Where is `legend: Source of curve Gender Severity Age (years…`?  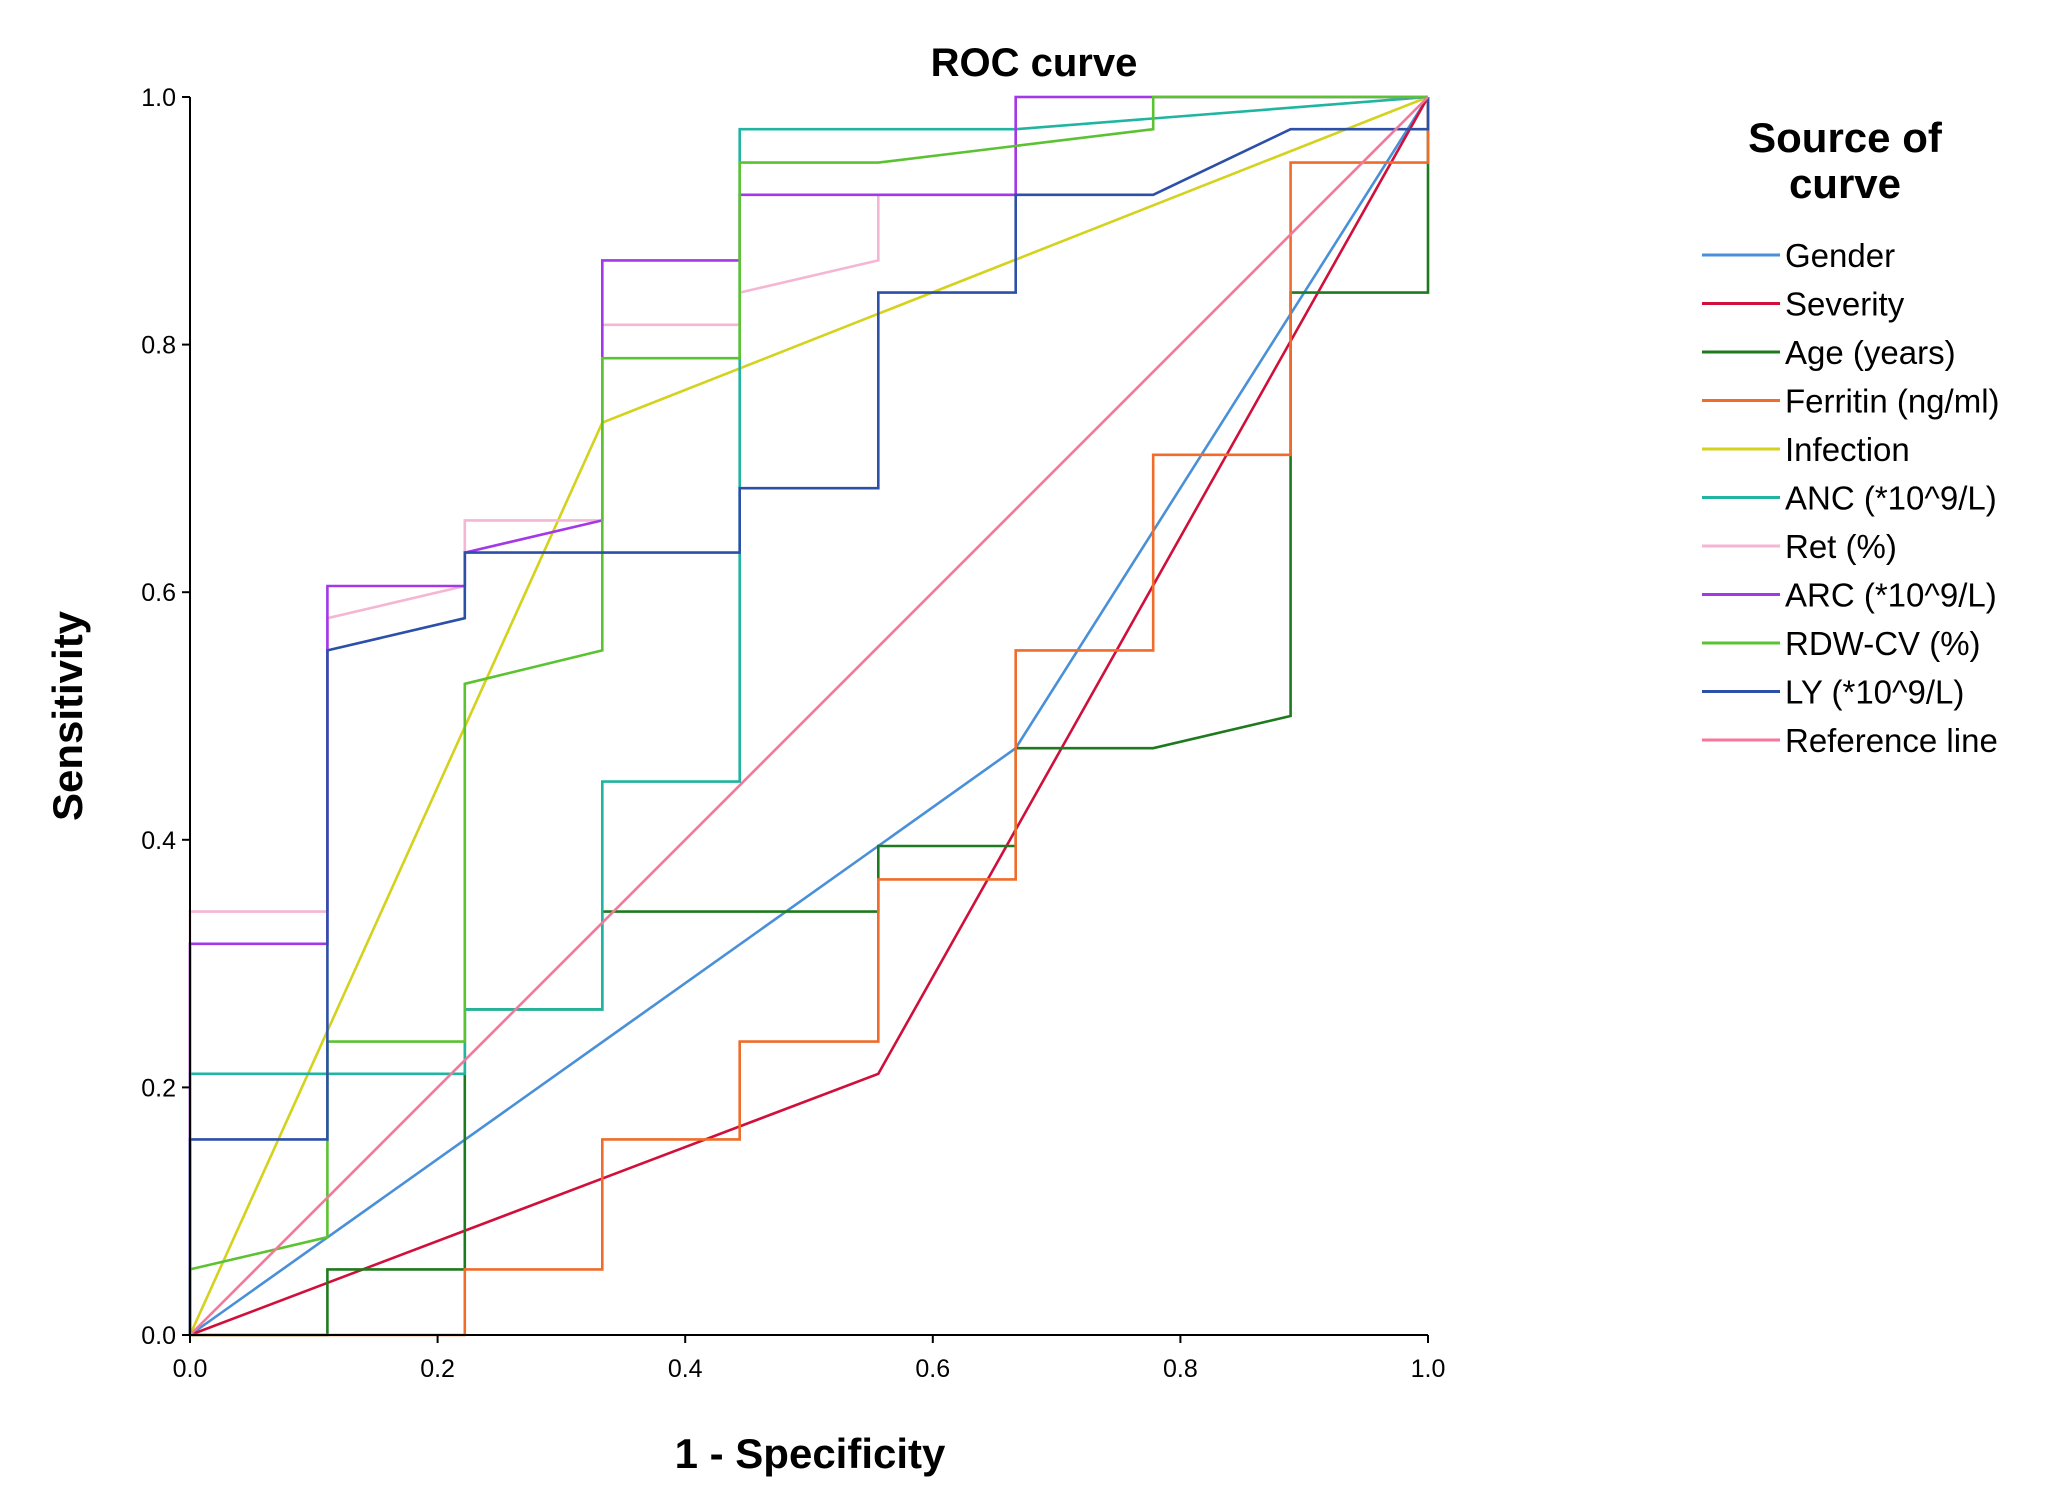 legend: Source of curve Gender Severity Age (years… is located at coordinates (1851, 436).